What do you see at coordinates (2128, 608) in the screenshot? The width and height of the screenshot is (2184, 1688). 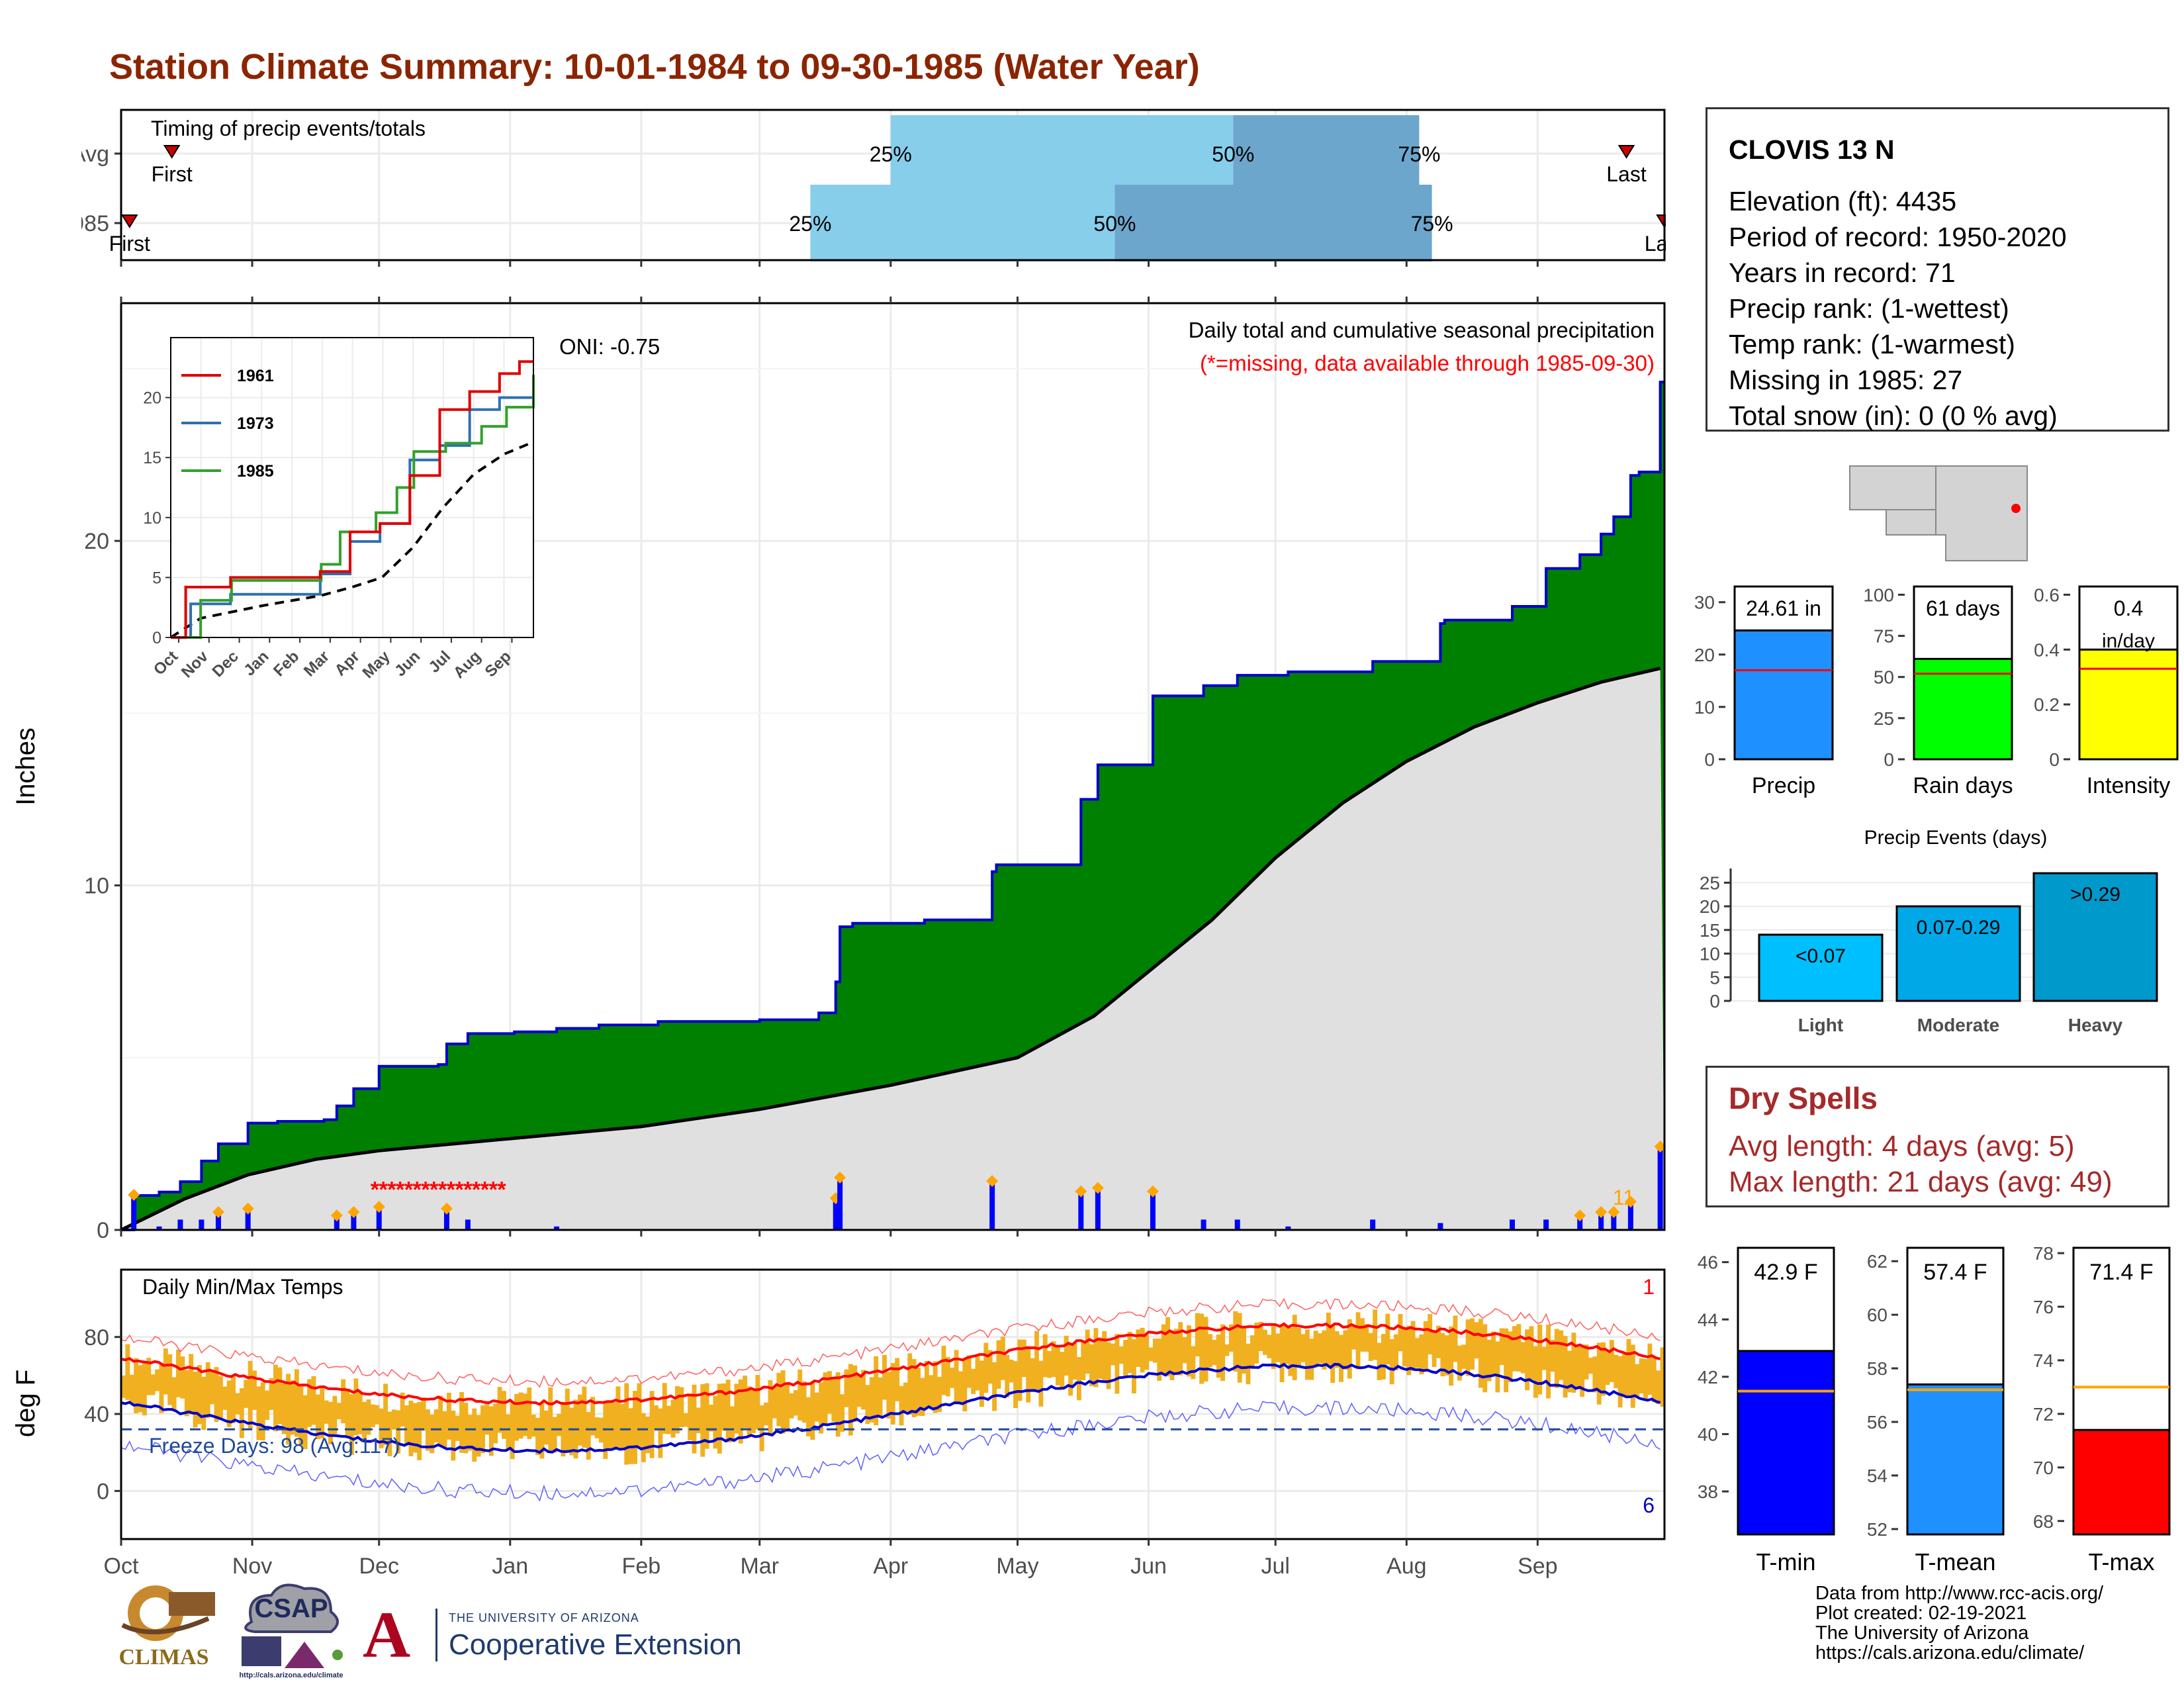 I see `mini-bar-value-label: 0.4` at bounding box center [2128, 608].